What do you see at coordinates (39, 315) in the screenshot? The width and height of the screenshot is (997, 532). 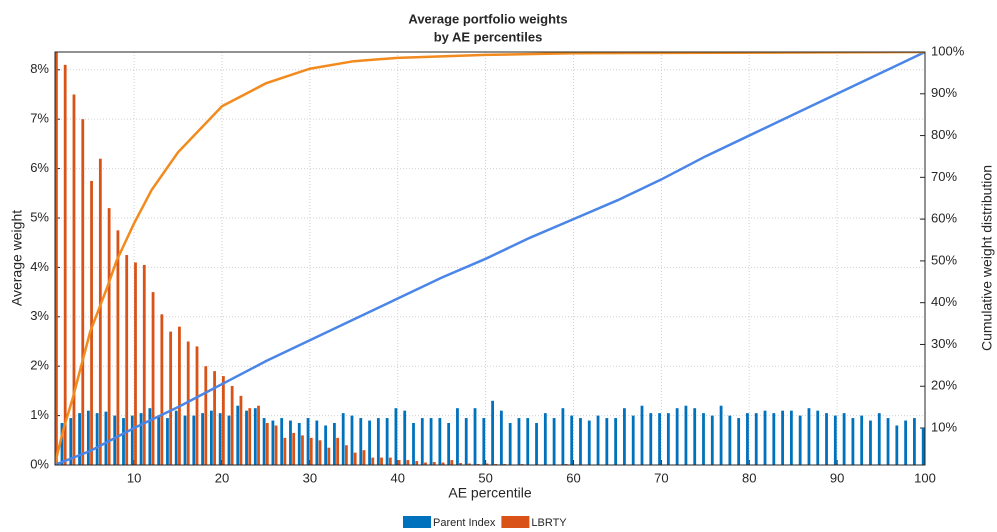 I see `y-tick-label: 3%` at bounding box center [39, 315].